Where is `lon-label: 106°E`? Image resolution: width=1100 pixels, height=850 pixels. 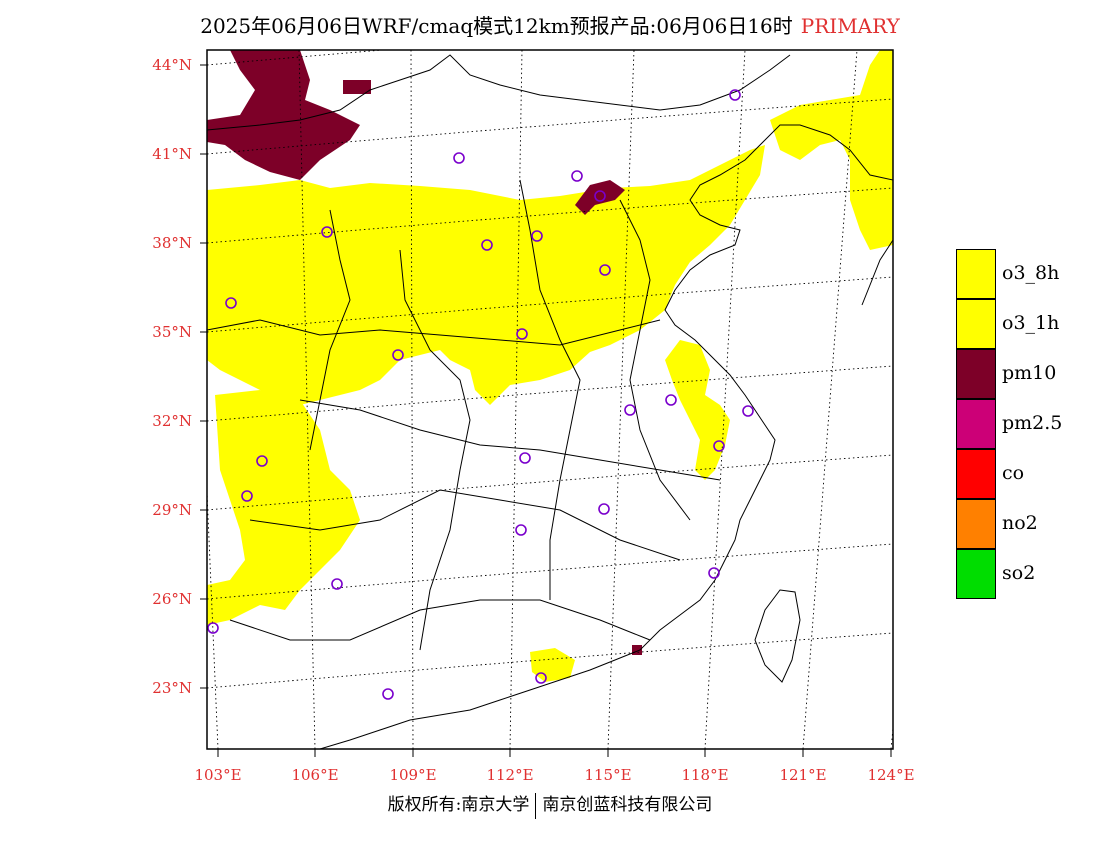
lon-label: 106°E is located at coordinates (315, 775).